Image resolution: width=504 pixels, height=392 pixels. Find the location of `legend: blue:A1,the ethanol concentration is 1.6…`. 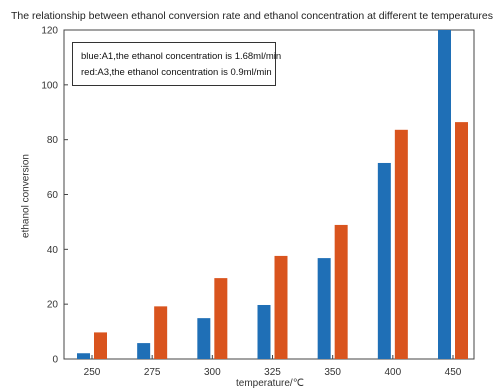

legend: blue:A1,the ethanol concentration is 1.6… is located at coordinates (177, 64).